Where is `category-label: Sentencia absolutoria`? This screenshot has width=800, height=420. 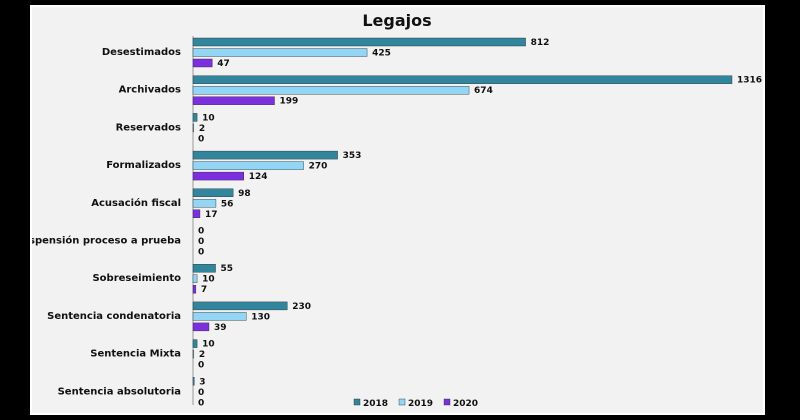 category-label: Sentencia absolutoria is located at coordinates (119, 391).